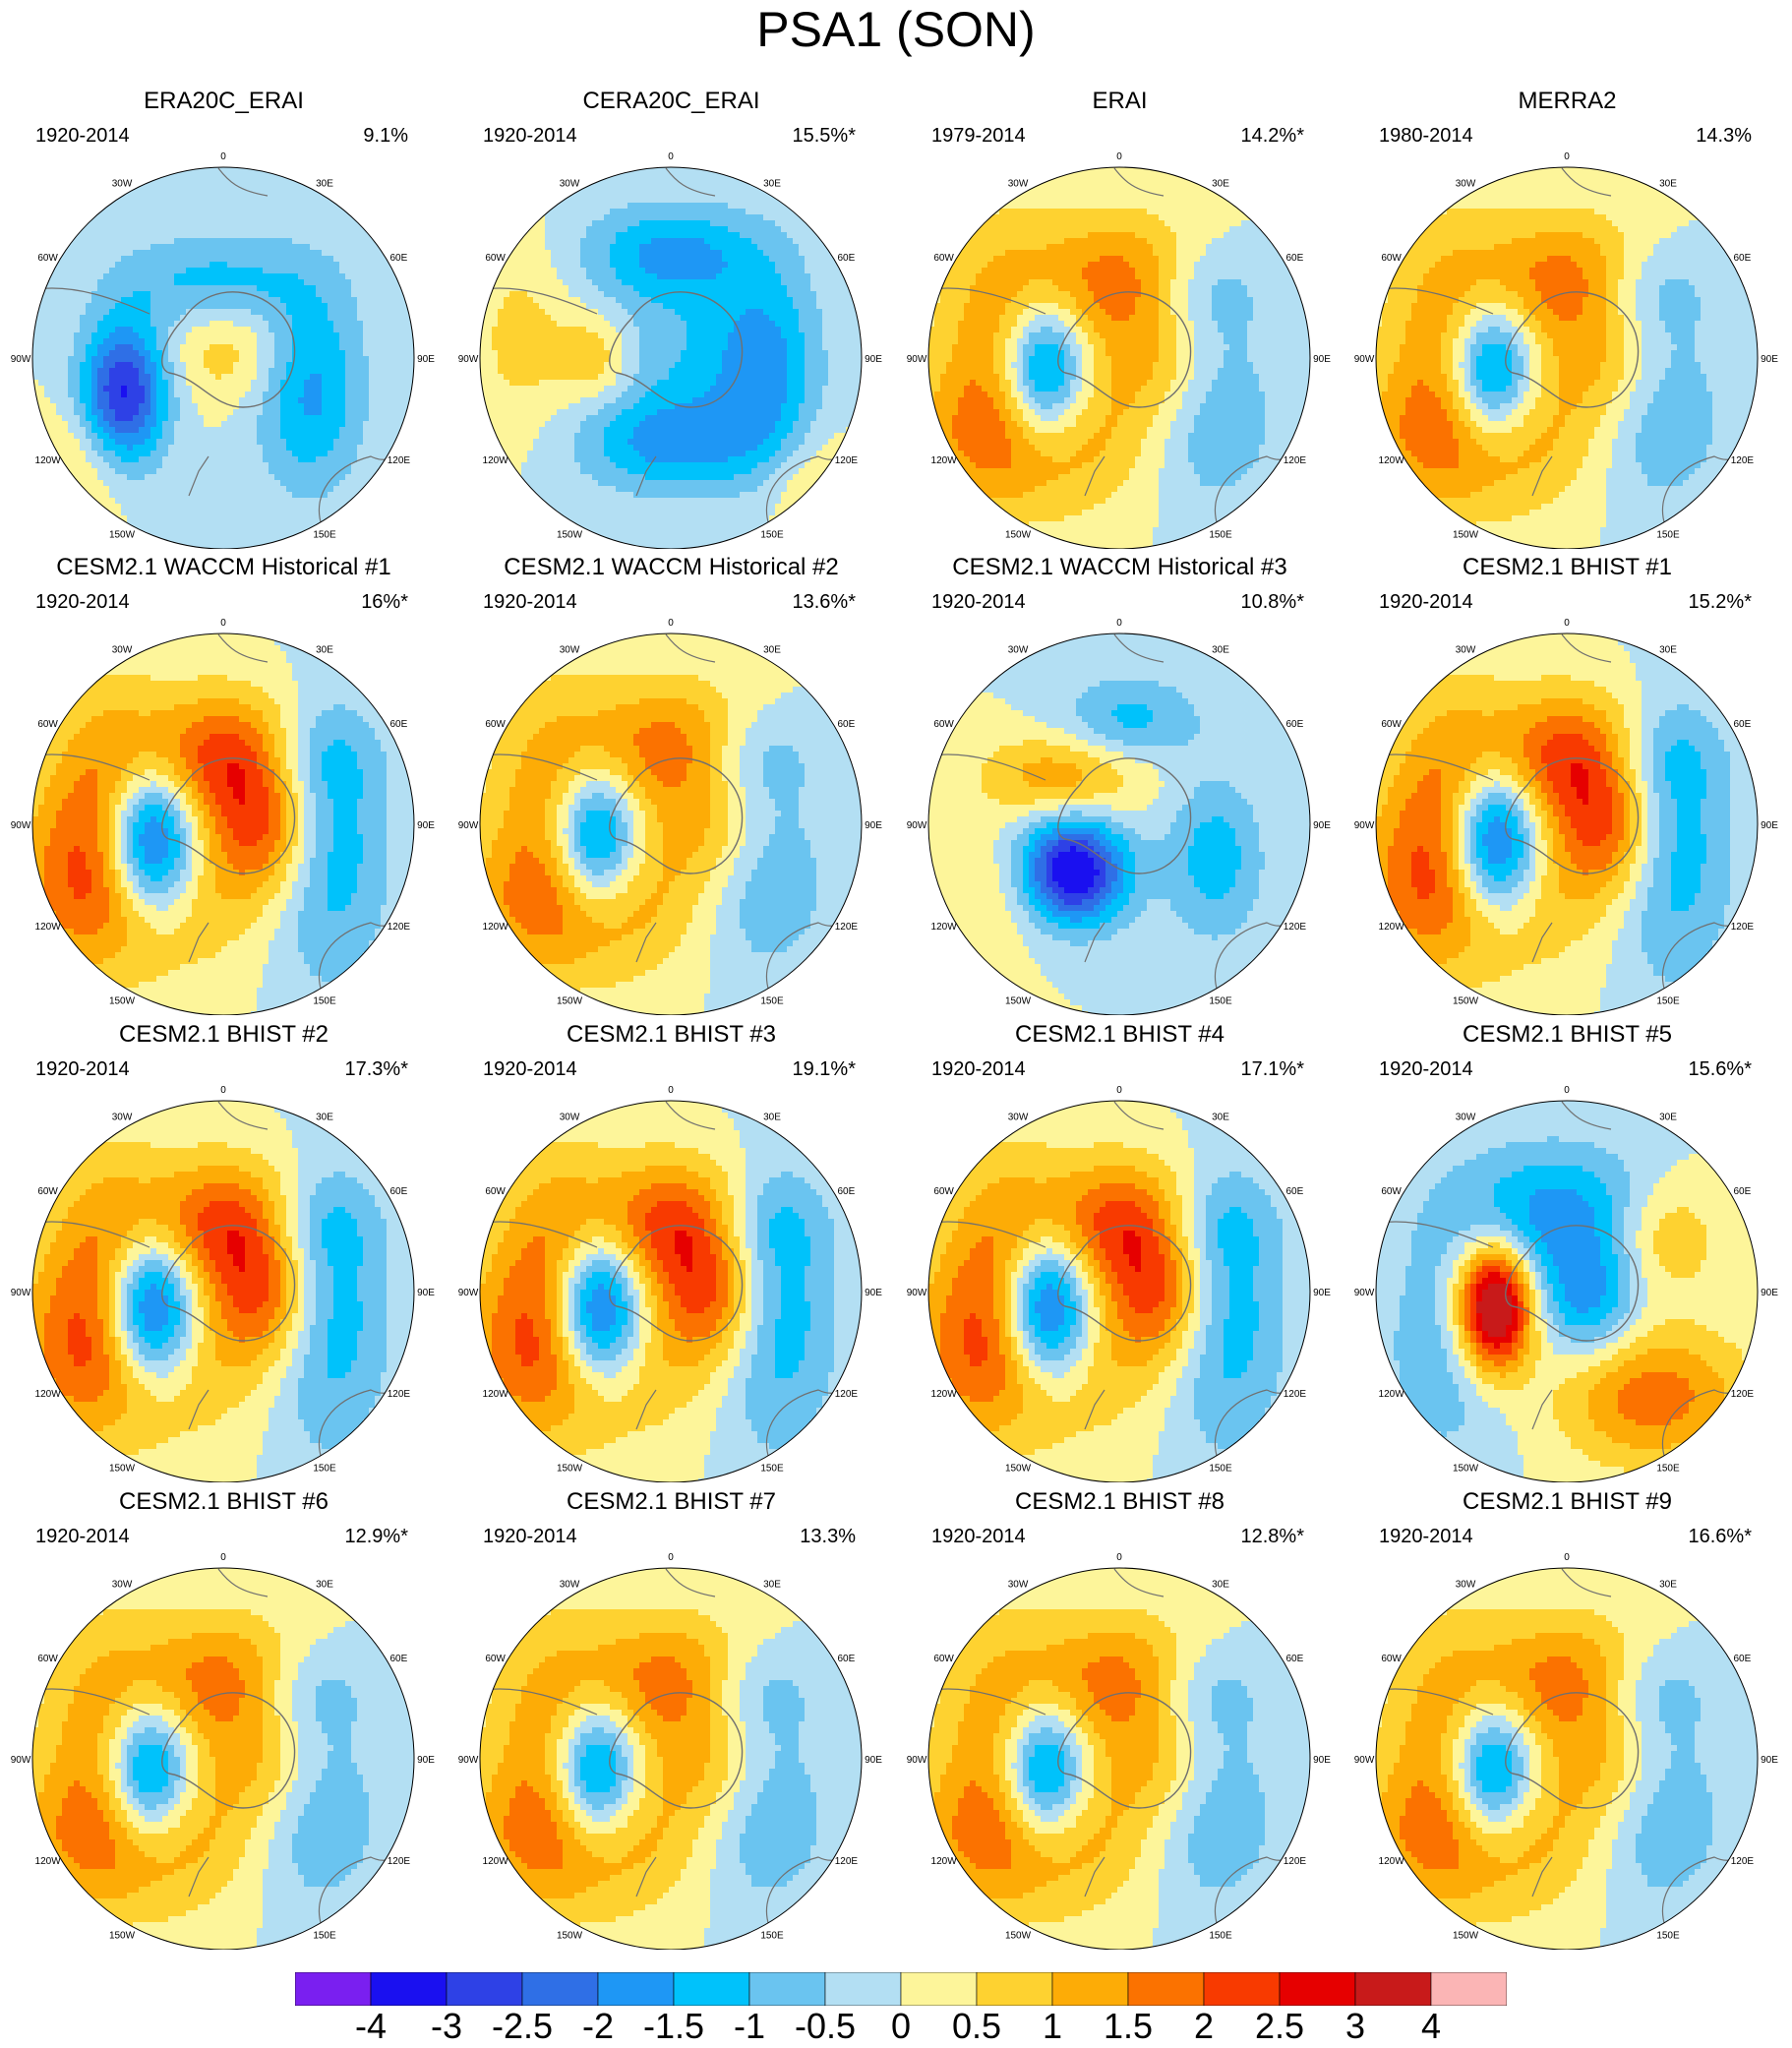  What do you see at coordinates (377, 1069) in the screenshot?
I see `panel-variance-percent: 17.3%*` at bounding box center [377, 1069].